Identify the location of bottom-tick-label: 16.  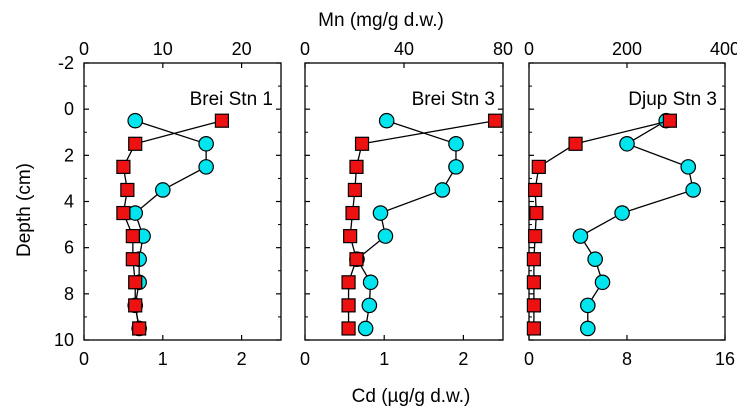
(725, 359).